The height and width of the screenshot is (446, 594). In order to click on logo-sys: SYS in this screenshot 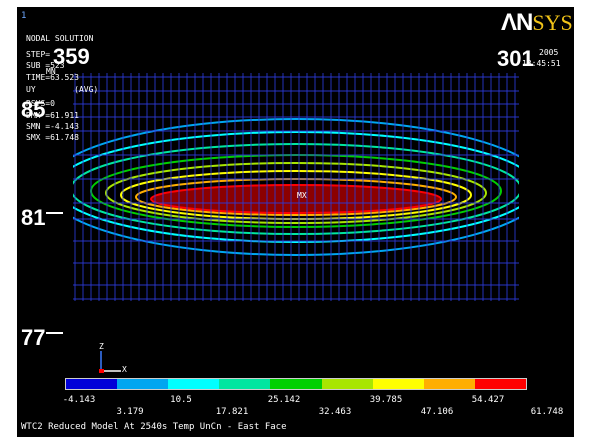, I will do `click(552, 22)`.